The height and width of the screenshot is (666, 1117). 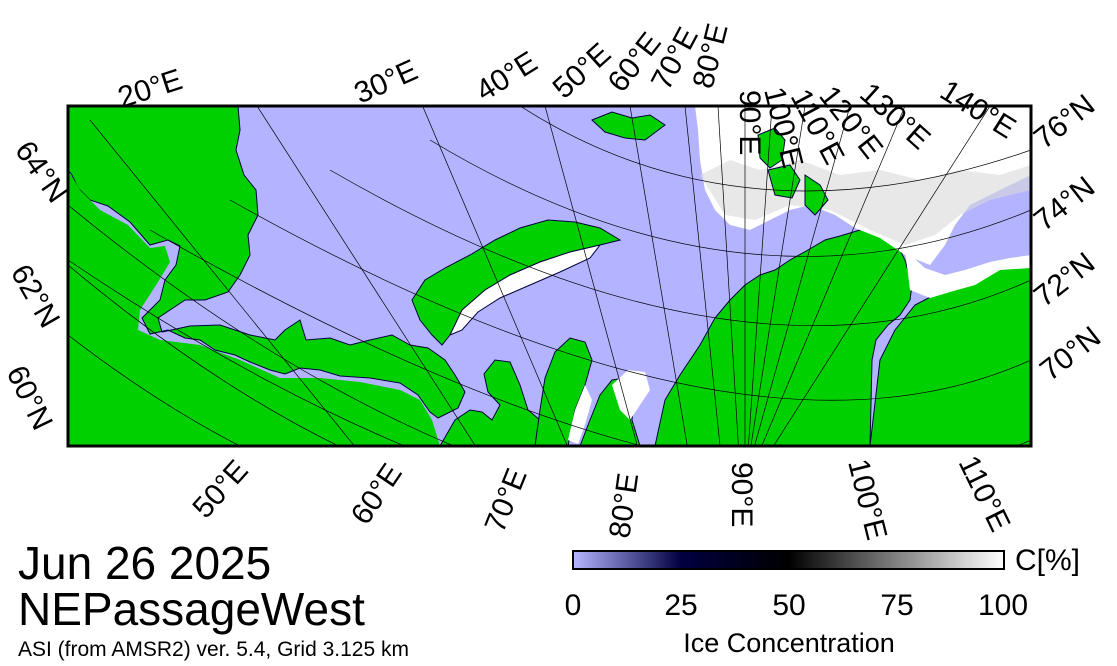 What do you see at coordinates (867, 500) in the screenshot?
I see `bottom-lon-label: 100°E` at bounding box center [867, 500].